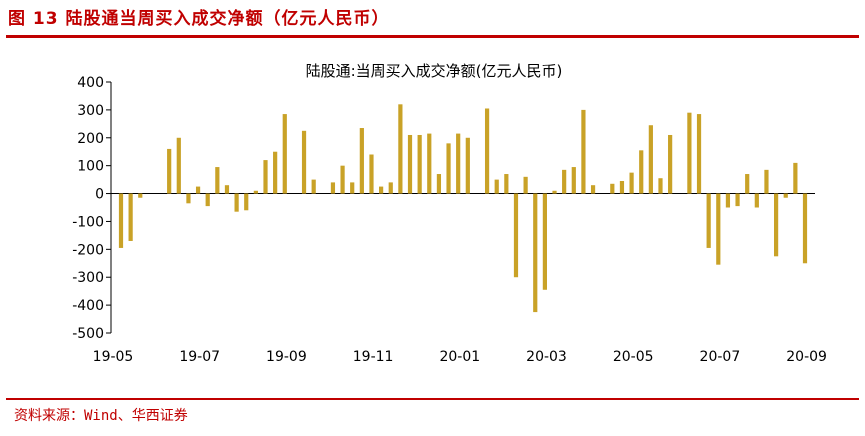  What do you see at coordinates (101, 416) in the screenshot?
I see `source-note: 资料来源：Wind、华西证券` at bounding box center [101, 416].